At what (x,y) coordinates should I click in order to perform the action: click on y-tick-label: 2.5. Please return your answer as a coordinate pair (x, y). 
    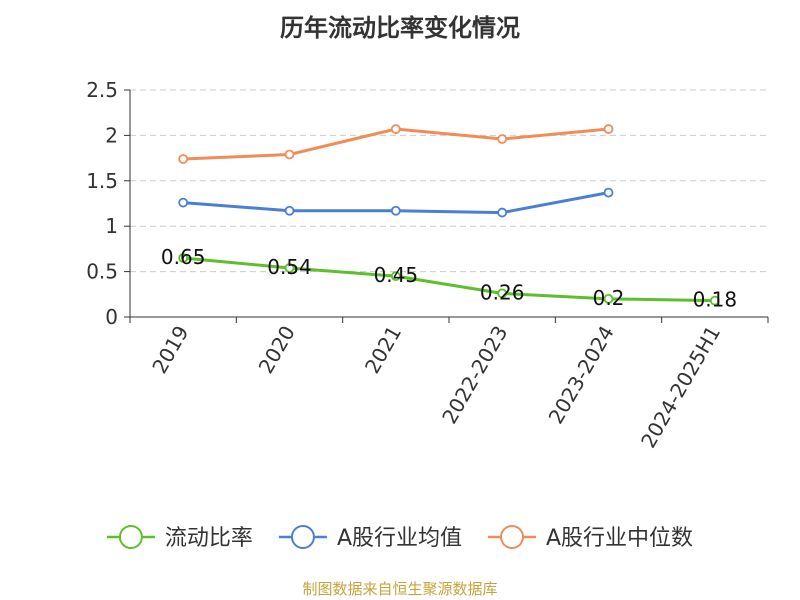
    Looking at the image, I should click on (102, 90).